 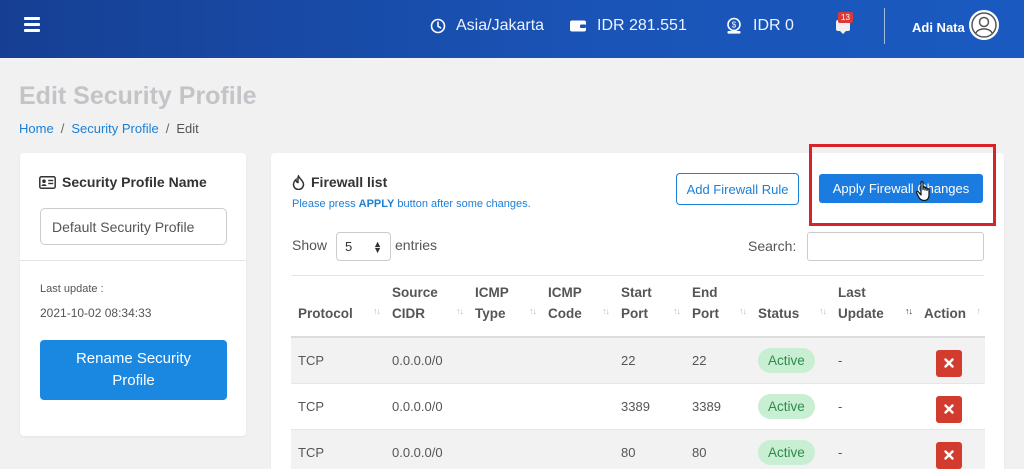 What do you see at coordinates (376, 204) in the screenshot?
I see `apply-hint-keyword: APPLY` at bounding box center [376, 204].